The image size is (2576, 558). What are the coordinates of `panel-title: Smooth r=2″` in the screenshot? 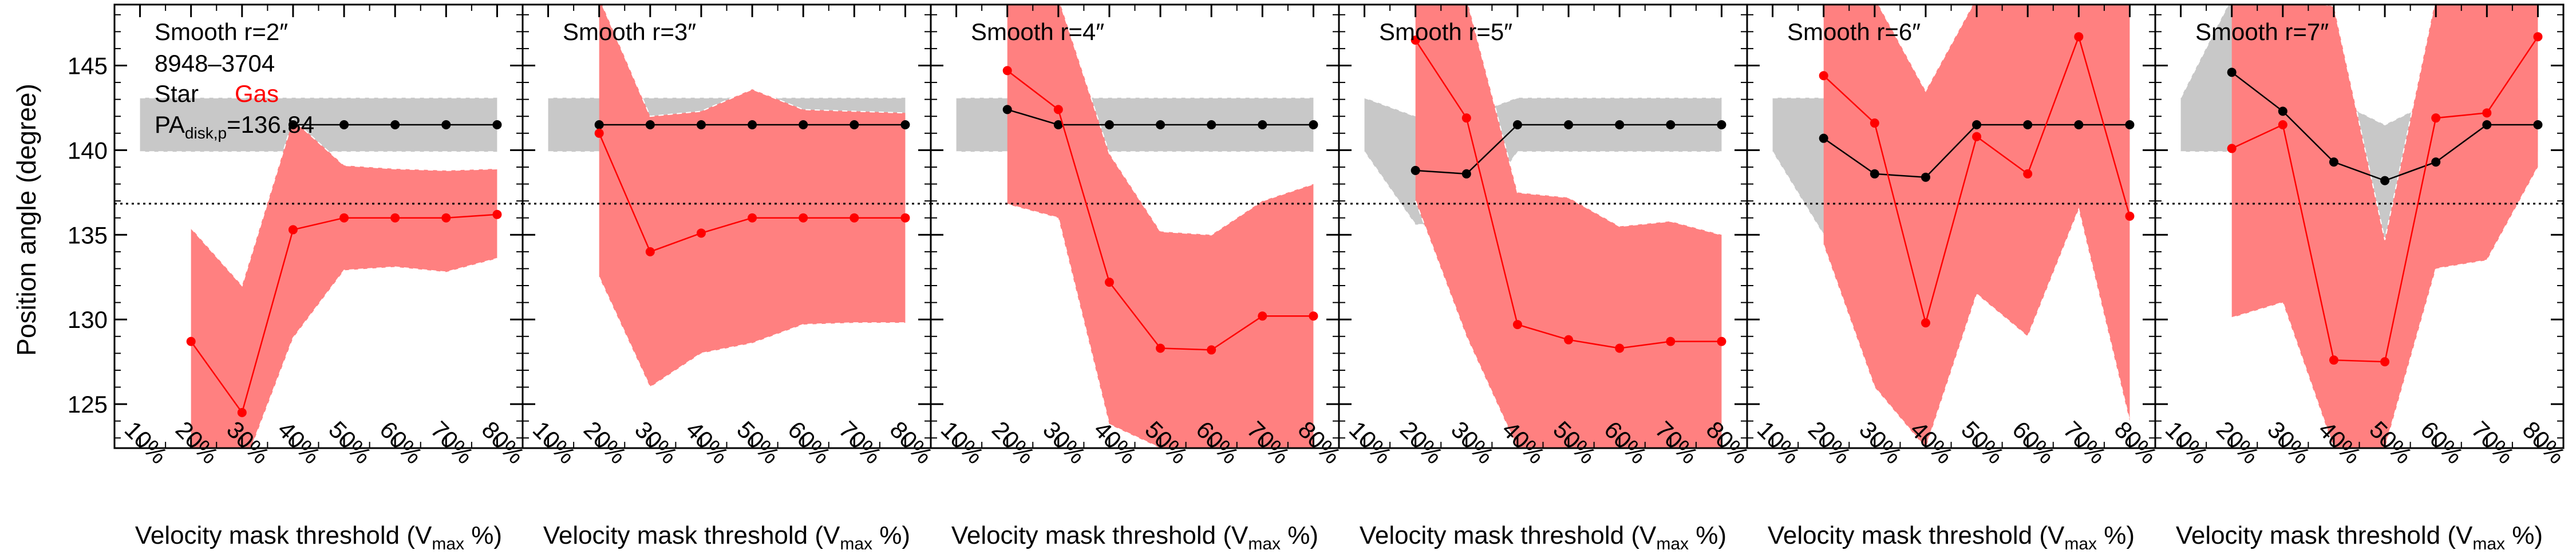 It's located at (221, 31).